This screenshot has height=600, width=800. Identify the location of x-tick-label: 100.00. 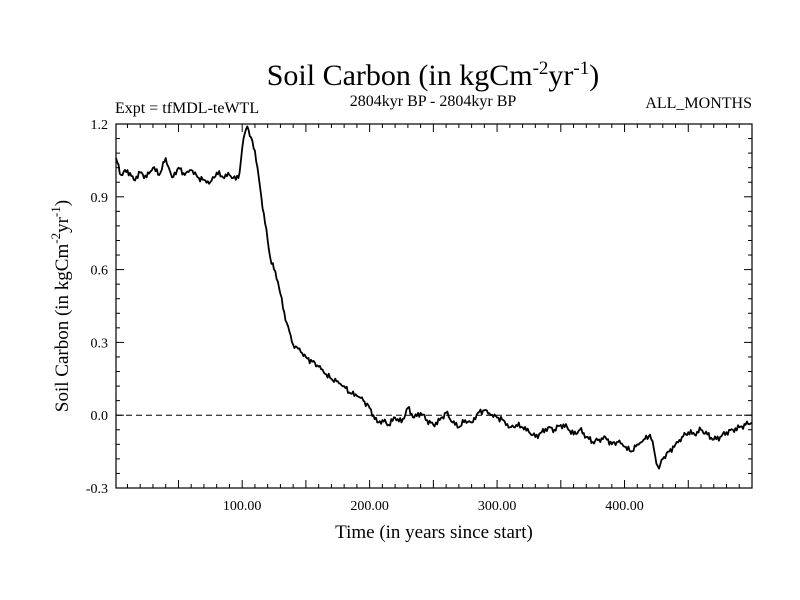
(242, 506).